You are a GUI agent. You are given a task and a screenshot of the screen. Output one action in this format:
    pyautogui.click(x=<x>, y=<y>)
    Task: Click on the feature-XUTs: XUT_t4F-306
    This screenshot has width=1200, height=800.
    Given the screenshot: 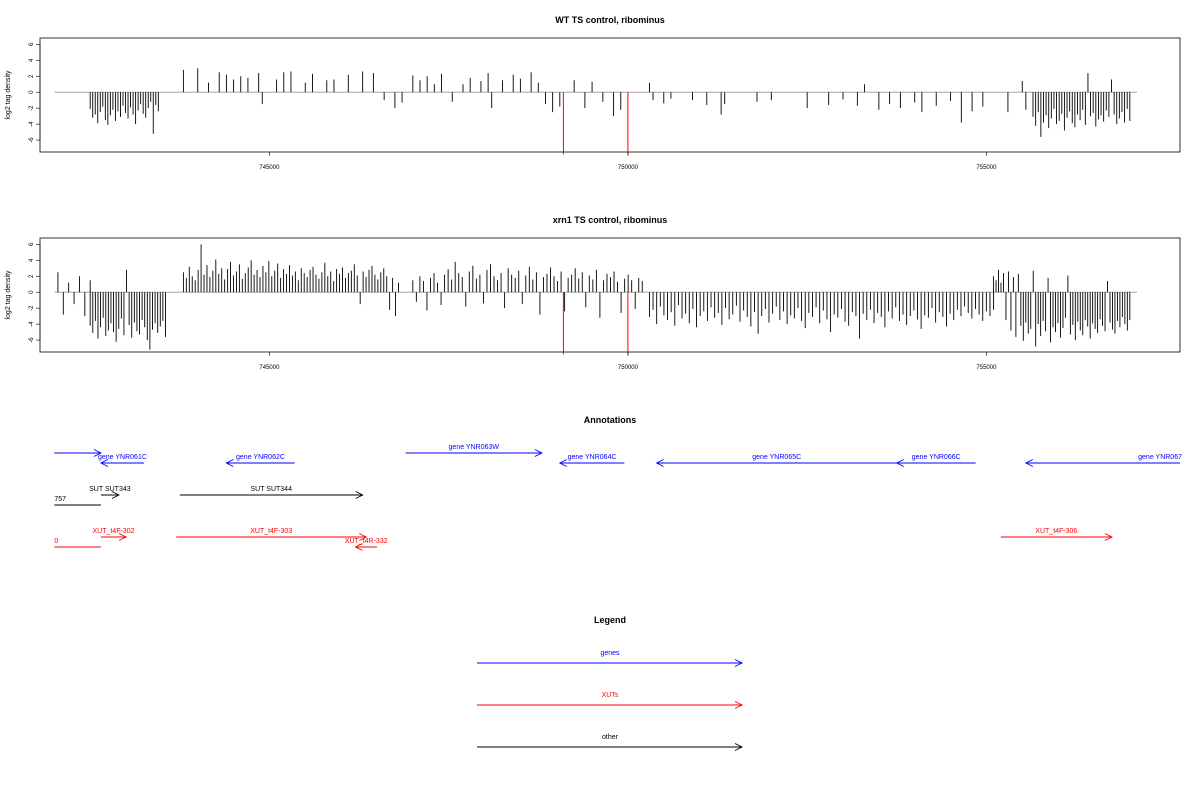 What is the action you would take?
    pyautogui.click(x=1056, y=534)
    